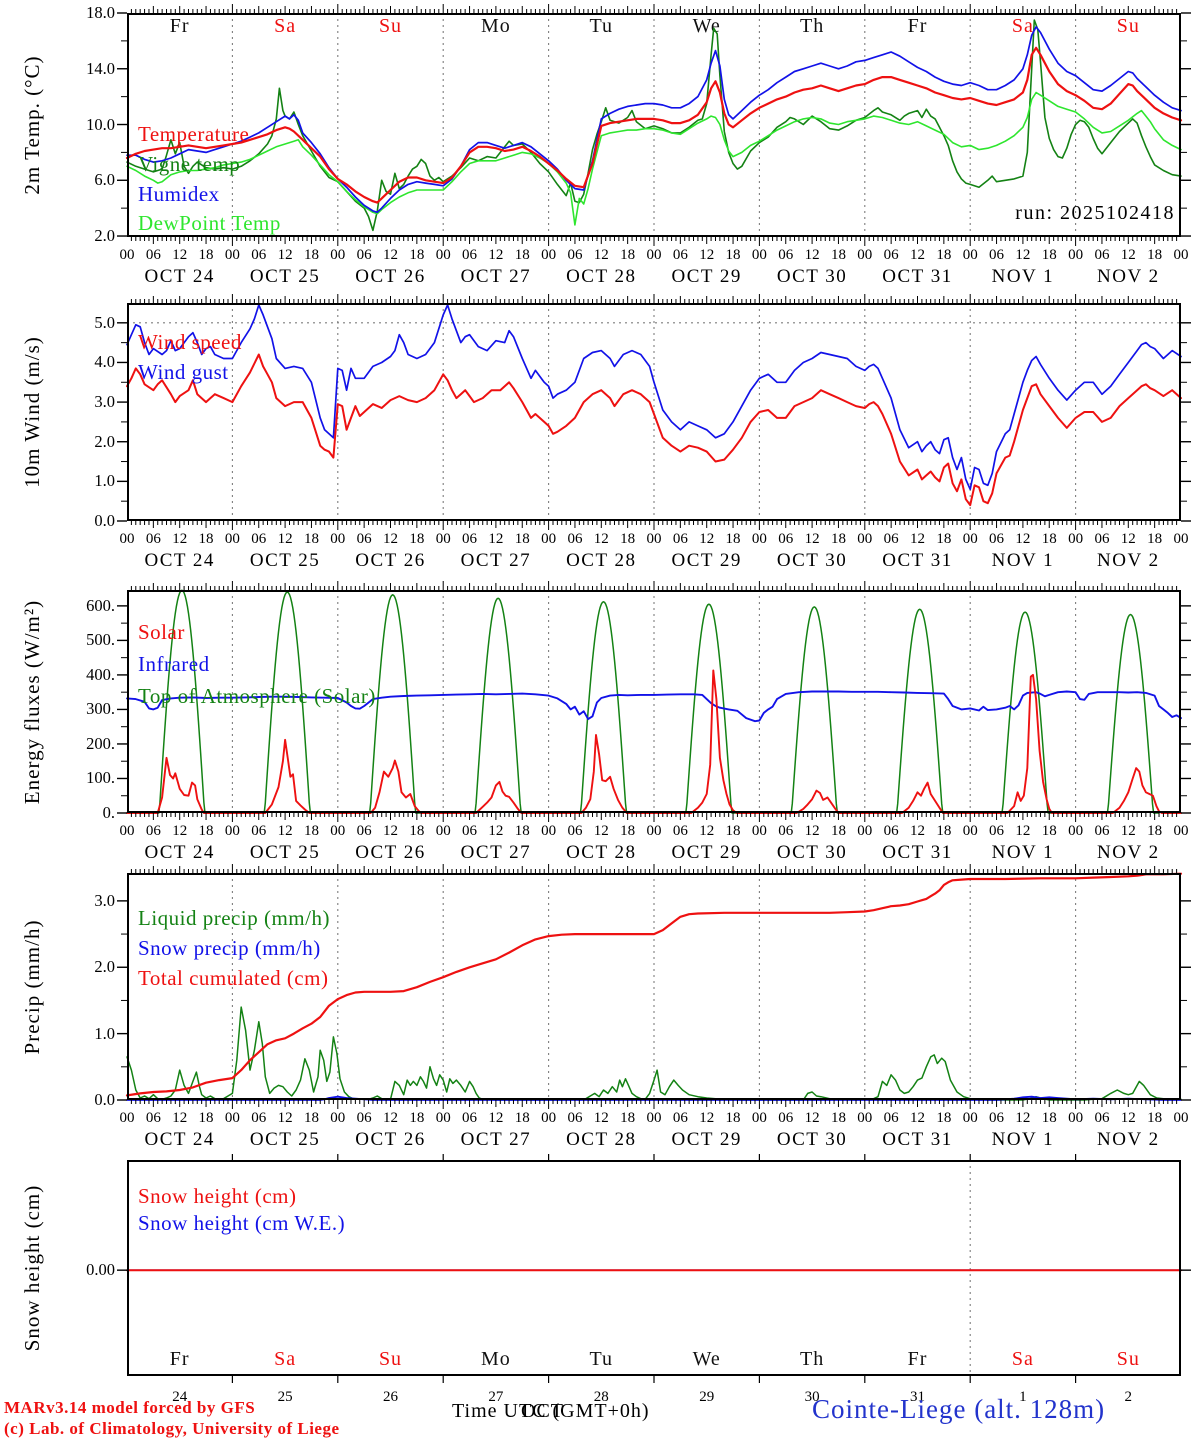 The width and height of the screenshot is (1194, 1440). What do you see at coordinates (100, 709) in the screenshot?
I see `energy-ytick-label: 300.` at bounding box center [100, 709].